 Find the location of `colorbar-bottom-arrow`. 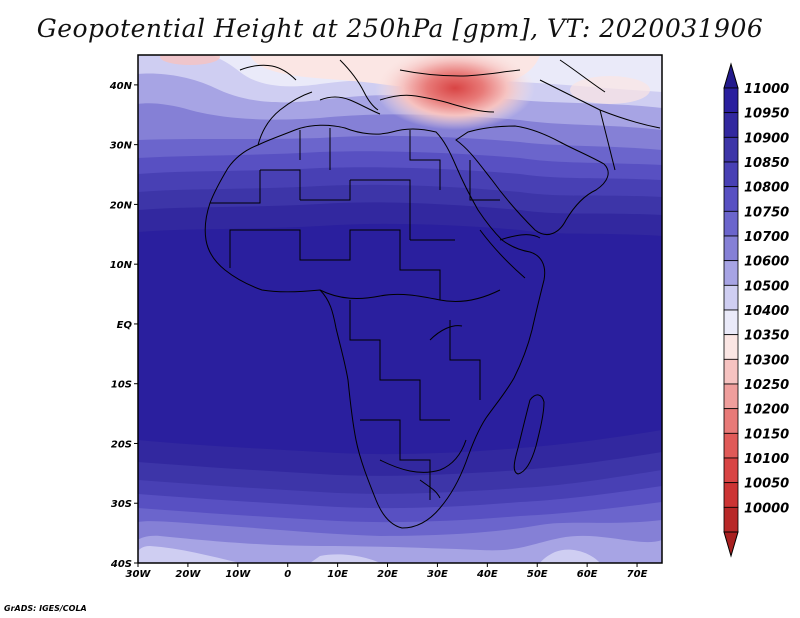

colorbar-bottom-arrow is located at coordinates (731, 544).